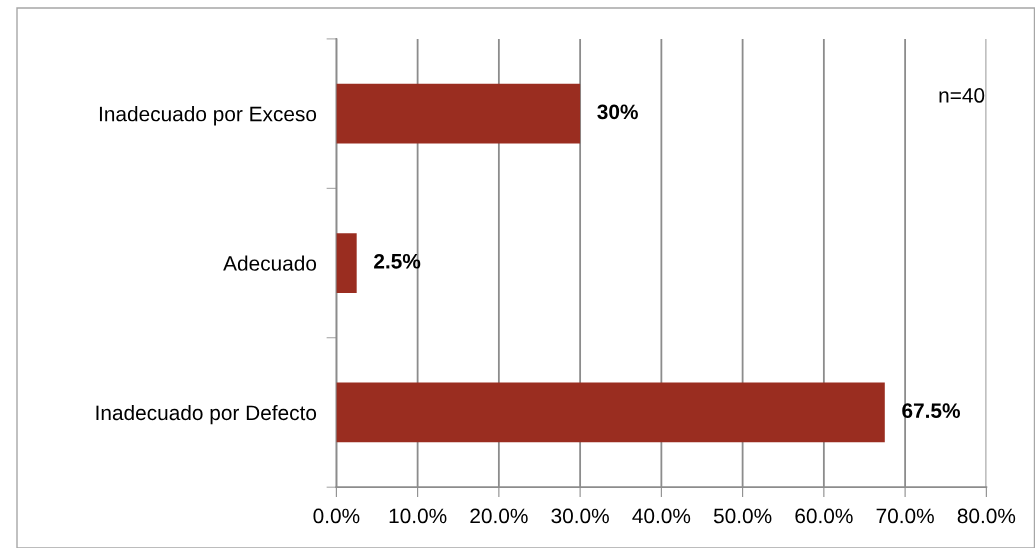  What do you see at coordinates (336, 516) in the screenshot?
I see `x-tick-label: 0.0%` at bounding box center [336, 516].